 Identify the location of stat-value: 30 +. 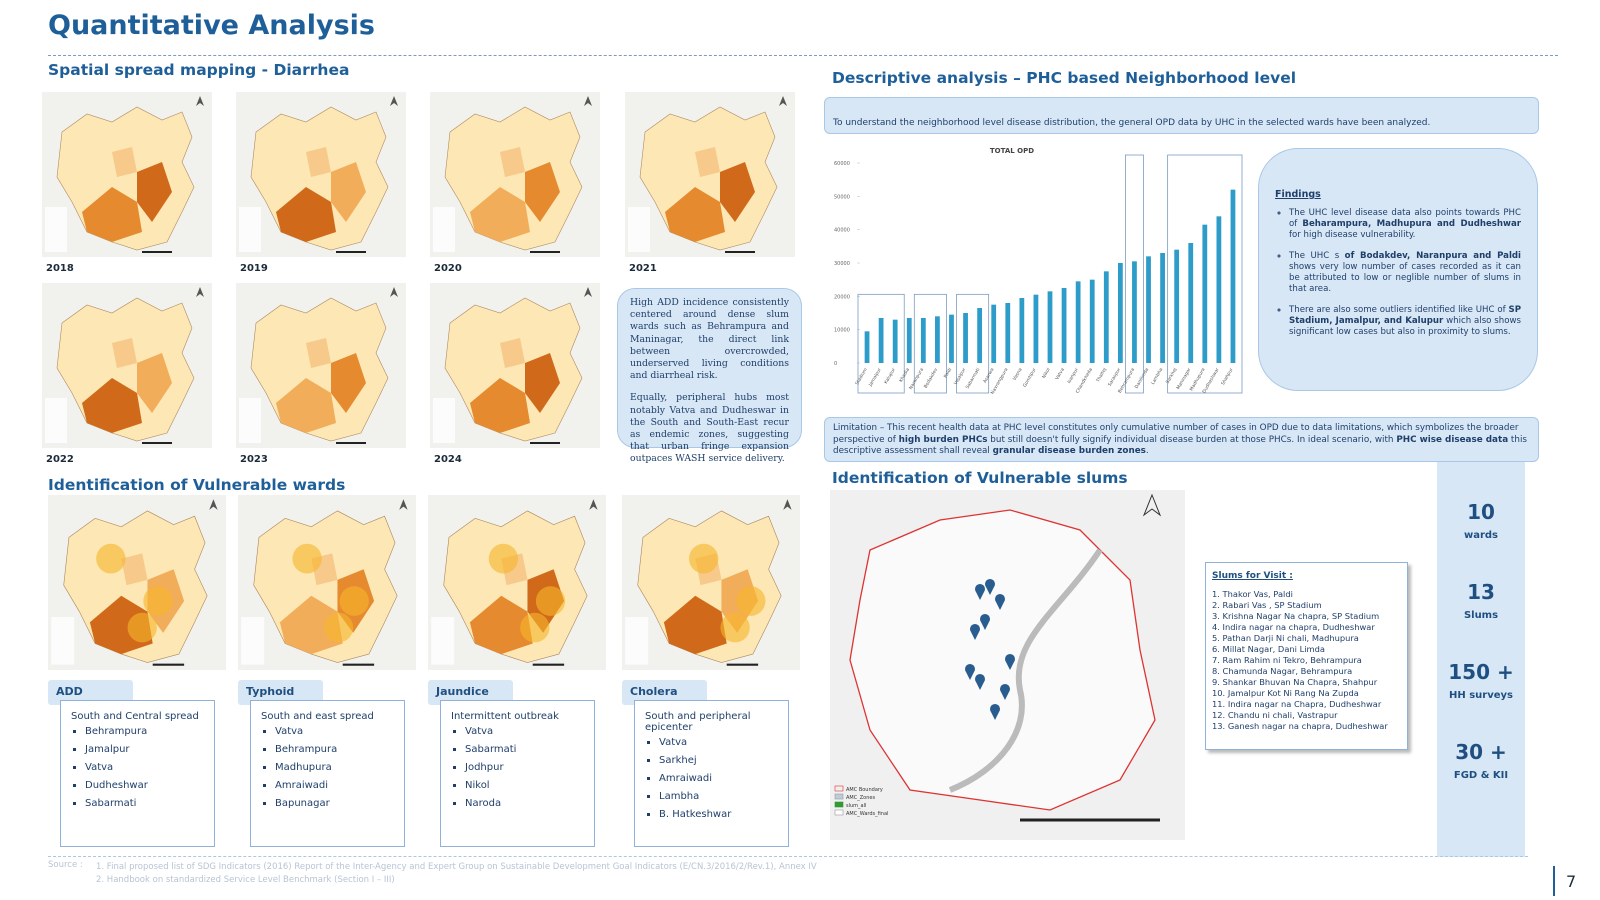
(1481, 752).